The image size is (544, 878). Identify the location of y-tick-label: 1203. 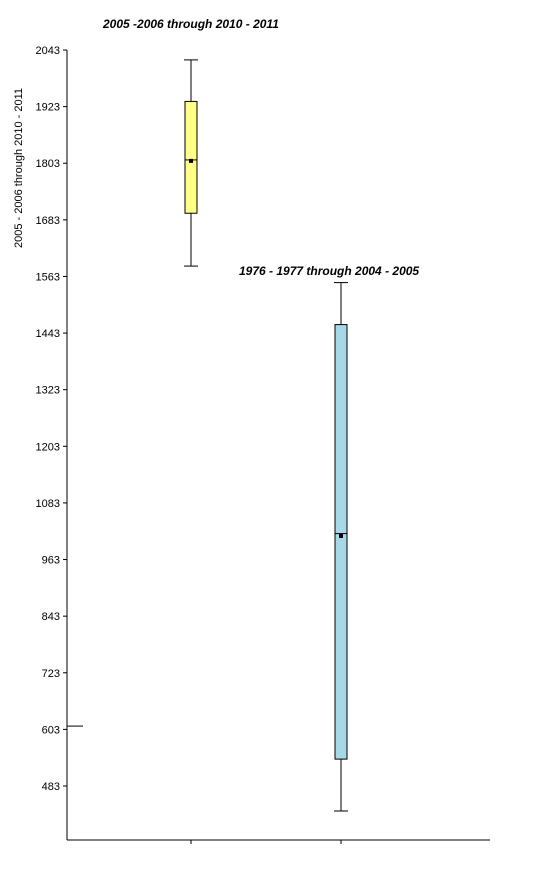
(48, 447).